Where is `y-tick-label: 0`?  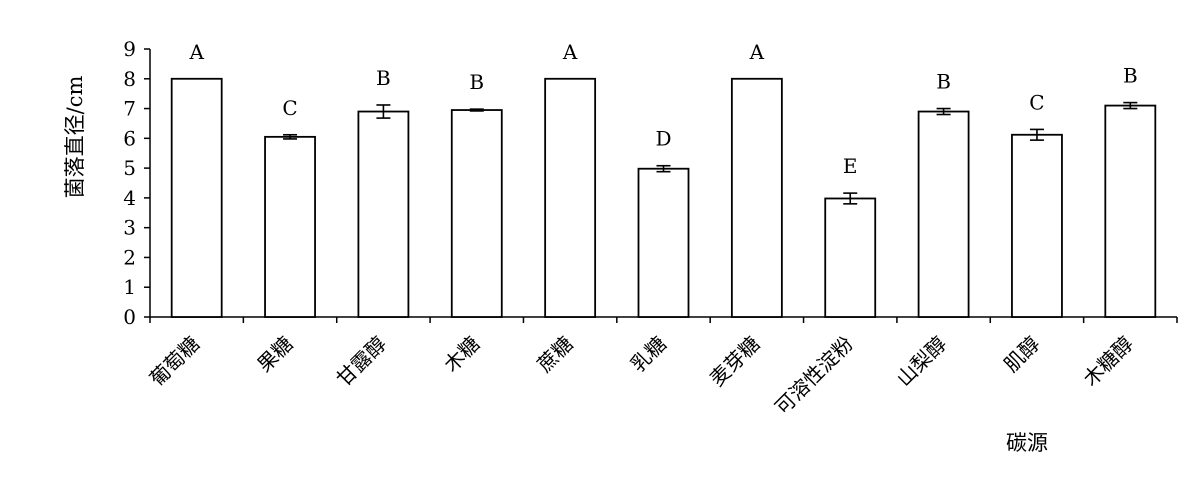 y-tick-label: 0 is located at coordinates (129, 317).